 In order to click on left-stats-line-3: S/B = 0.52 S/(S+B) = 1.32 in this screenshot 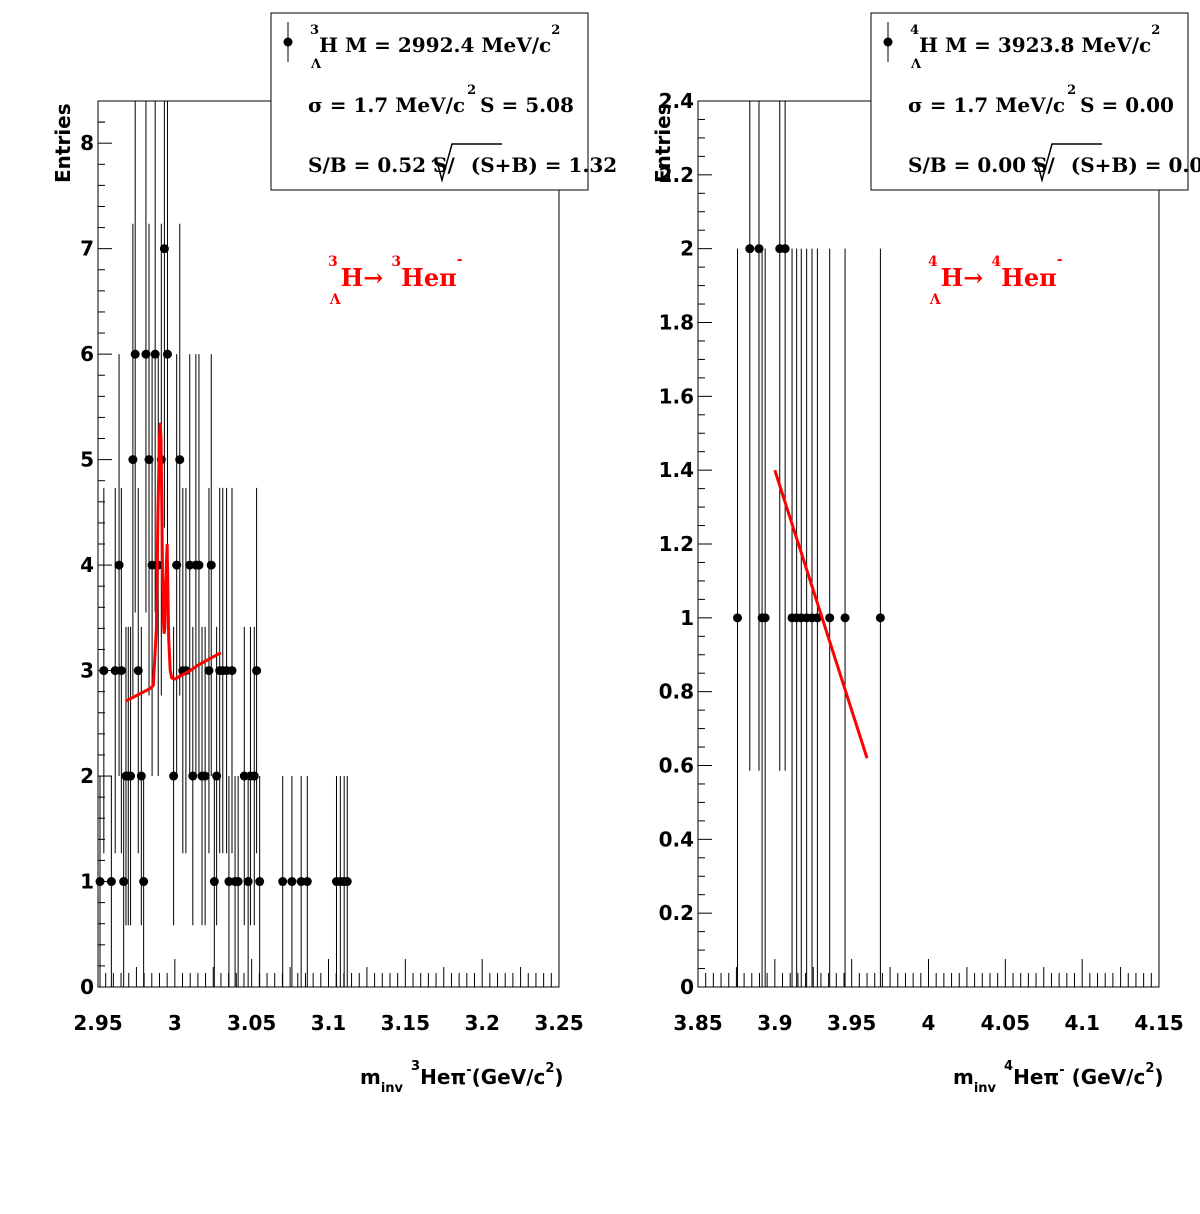, I will do `click(462, 165)`.